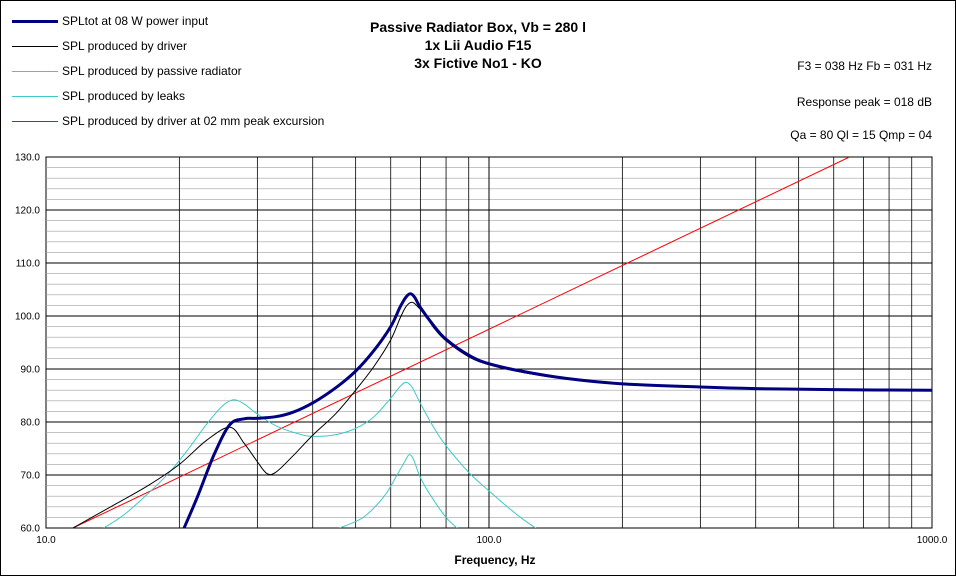  I want to click on legend-item-leaks: SPL produced by leaks, so click(98, 96).